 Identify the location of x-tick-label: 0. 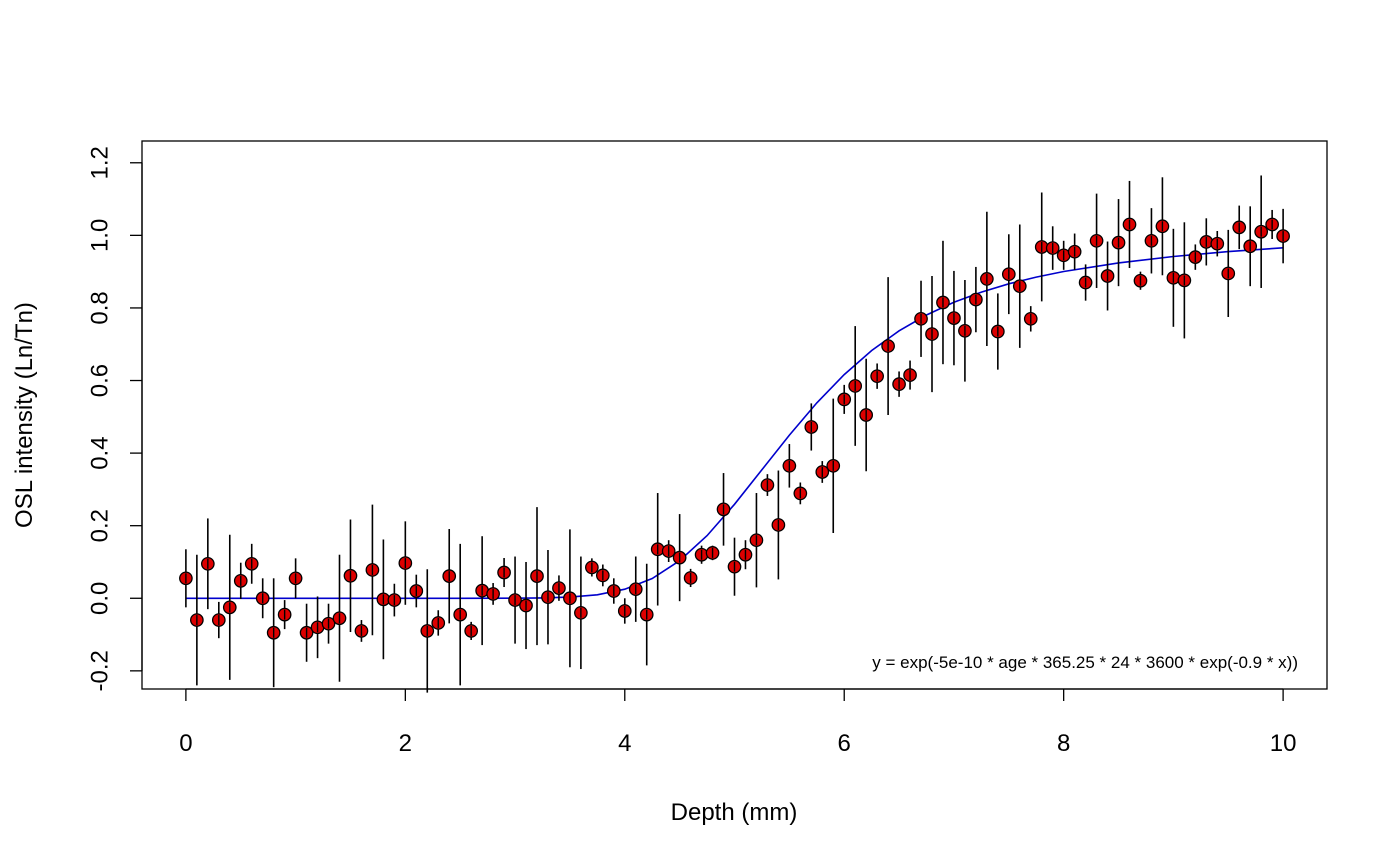
(185, 743).